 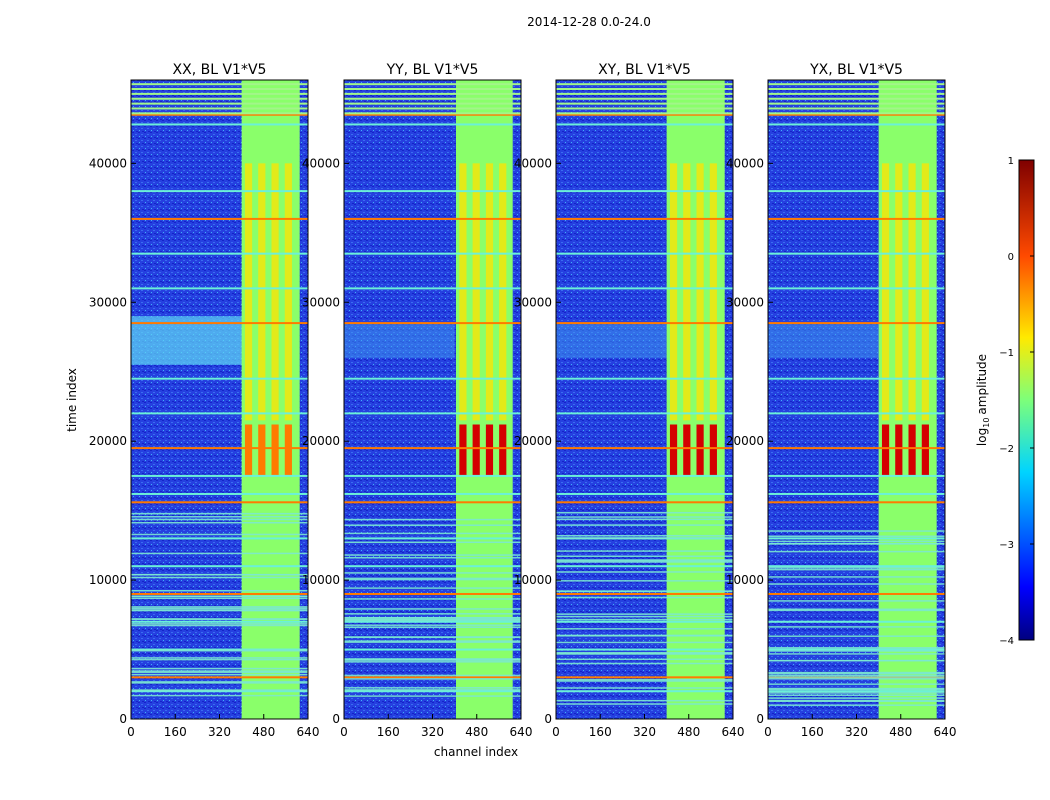 I want to click on panel-4-xtick-3: 320, so click(x=856, y=732).